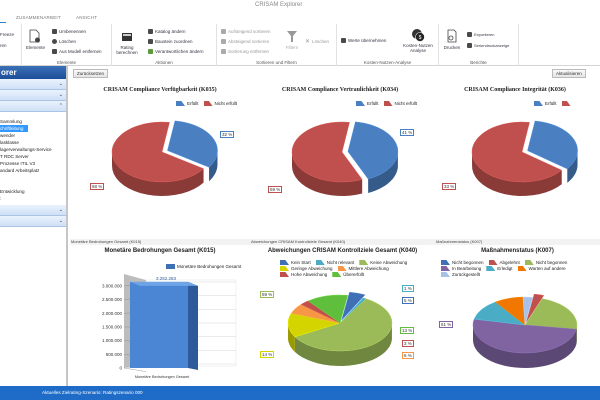 The image size is (600, 400). Describe the element at coordinates (33, 95) in the screenshot. I see `sidebar-section-2: ⌄` at that location.